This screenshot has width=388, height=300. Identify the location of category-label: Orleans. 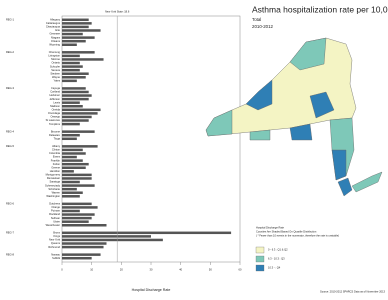
(56, 41).